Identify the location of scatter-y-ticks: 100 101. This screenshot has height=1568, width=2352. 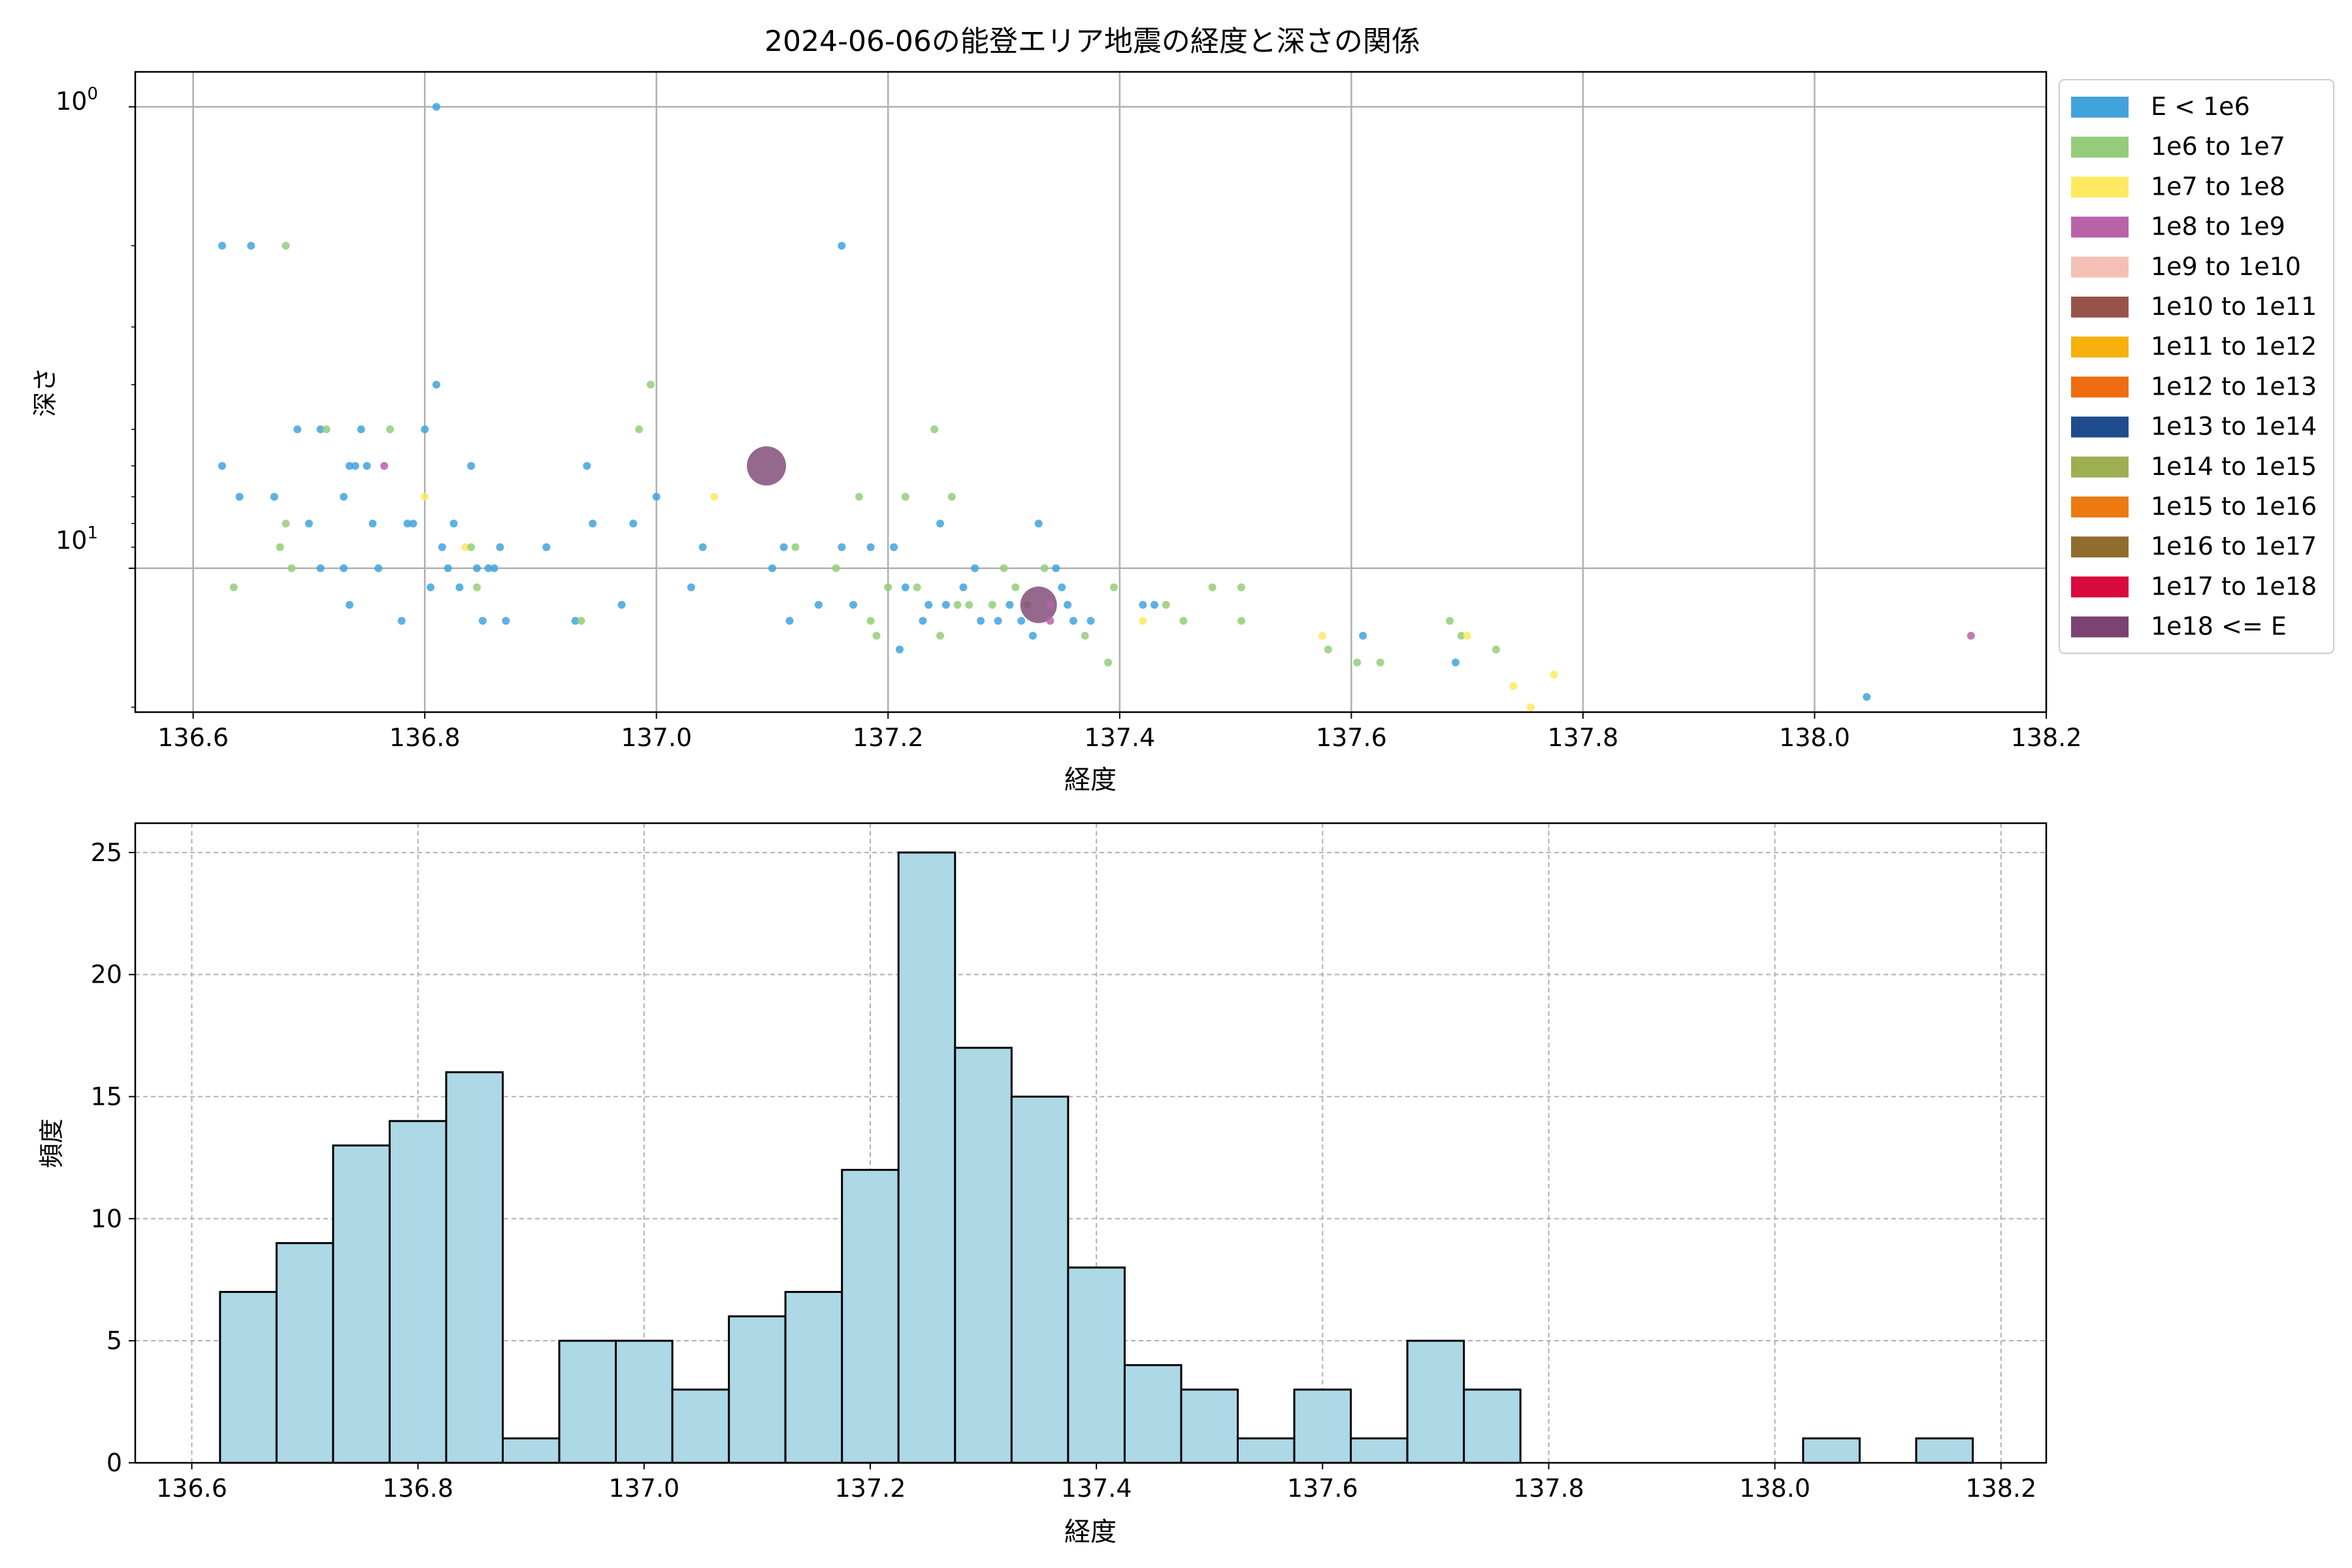
(77, 319).